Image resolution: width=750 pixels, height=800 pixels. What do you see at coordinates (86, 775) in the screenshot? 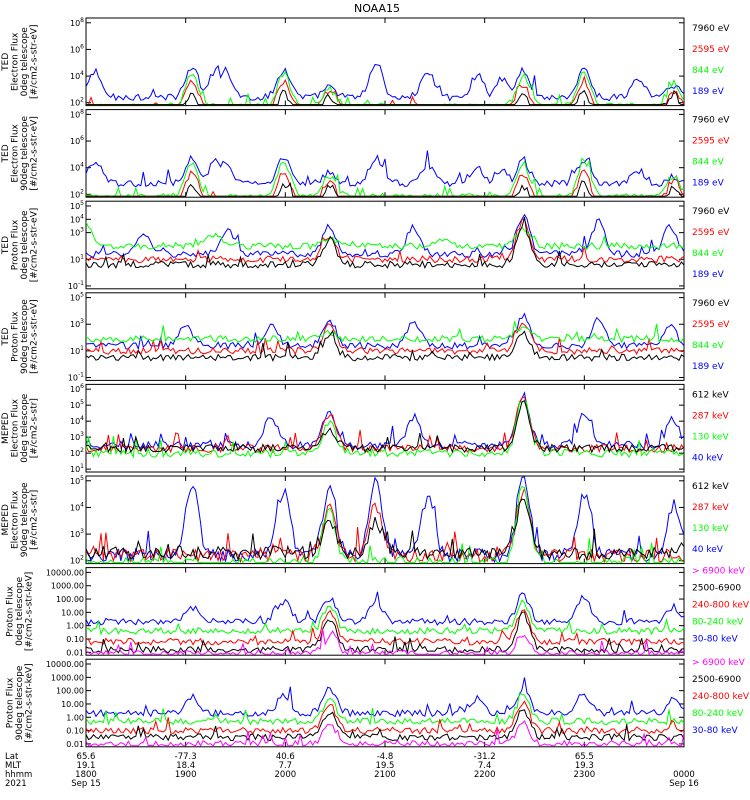
I see `x-tick-label-hhmm: 1800` at bounding box center [86, 775].